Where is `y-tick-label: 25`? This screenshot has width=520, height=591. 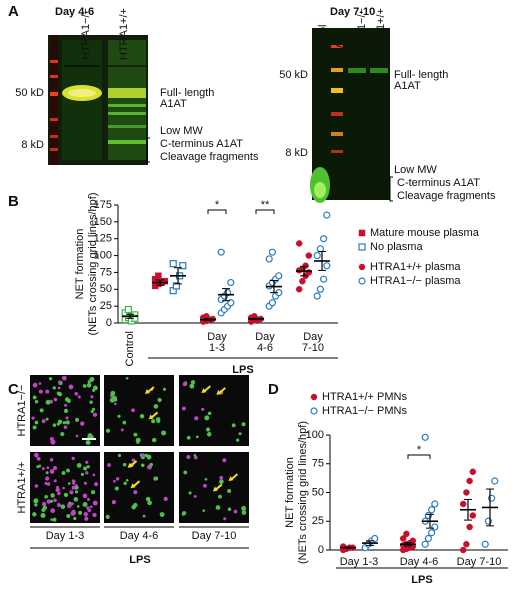
y-tick-label: 25 is located at coordinates (318, 521).